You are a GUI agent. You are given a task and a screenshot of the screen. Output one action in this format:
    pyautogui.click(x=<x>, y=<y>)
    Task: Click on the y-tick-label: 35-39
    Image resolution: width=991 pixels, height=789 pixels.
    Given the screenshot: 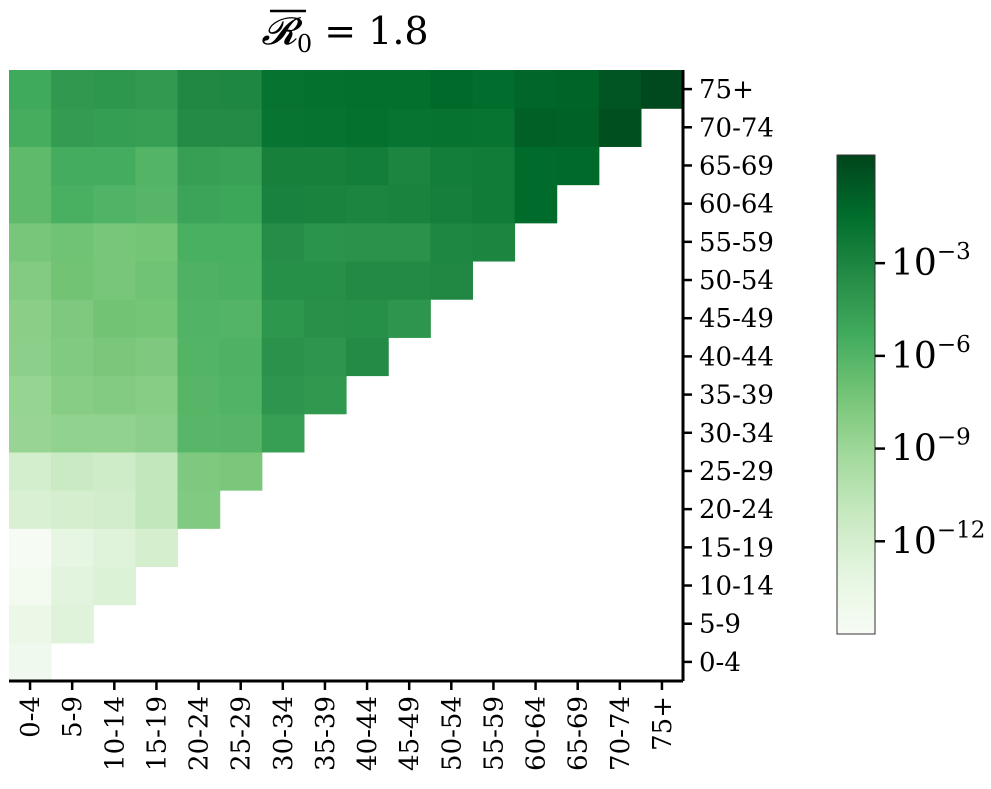 What is the action you would take?
    pyautogui.click(x=736, y=396)
    